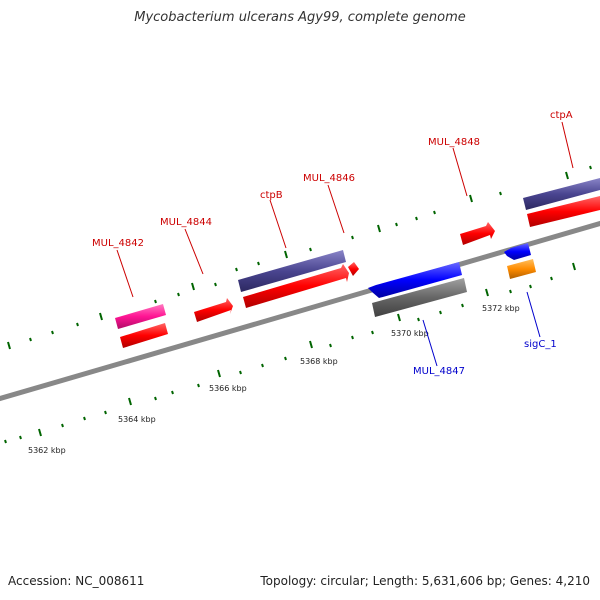  I want to click on gene-ctpA, so click(561, 194).